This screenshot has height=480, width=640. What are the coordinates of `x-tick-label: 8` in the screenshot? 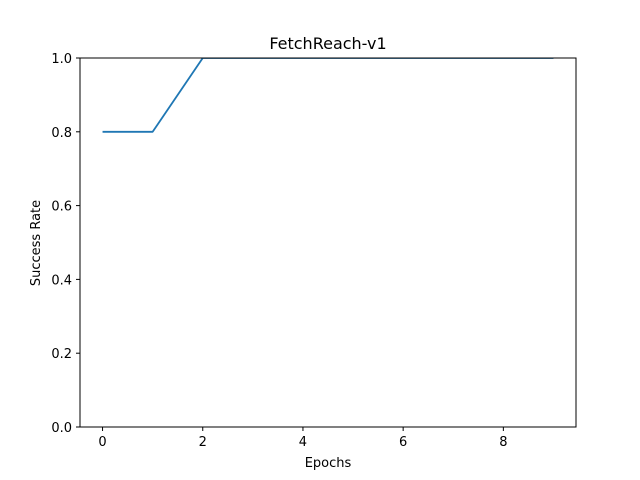 It's located at (503, 442).